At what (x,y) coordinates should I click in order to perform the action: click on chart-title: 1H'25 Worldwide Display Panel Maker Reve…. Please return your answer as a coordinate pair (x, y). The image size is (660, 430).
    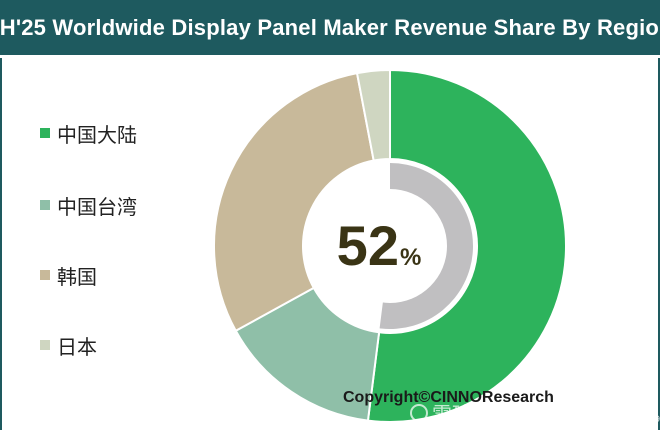
    Looking at the image, I should click on (330, 27).